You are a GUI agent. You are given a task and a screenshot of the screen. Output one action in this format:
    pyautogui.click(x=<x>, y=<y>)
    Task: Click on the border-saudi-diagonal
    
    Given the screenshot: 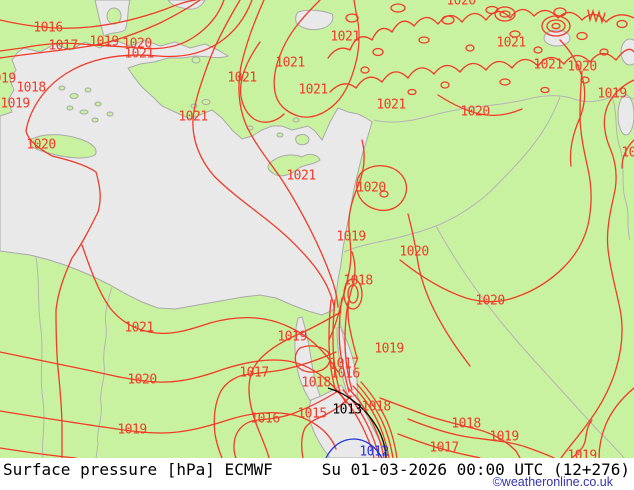 What is the action you would take?
    pyautogui.click(x=530, y=341)
    